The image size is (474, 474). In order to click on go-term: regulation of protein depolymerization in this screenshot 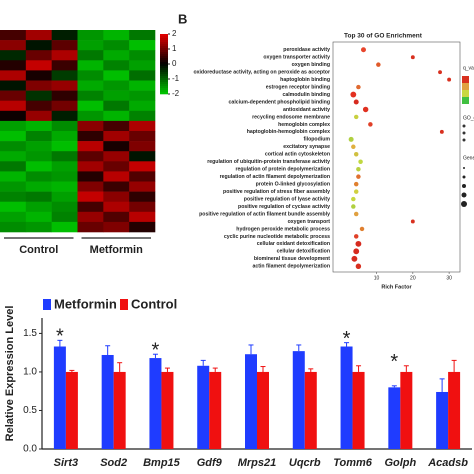, I will do `click(282, 170)`.